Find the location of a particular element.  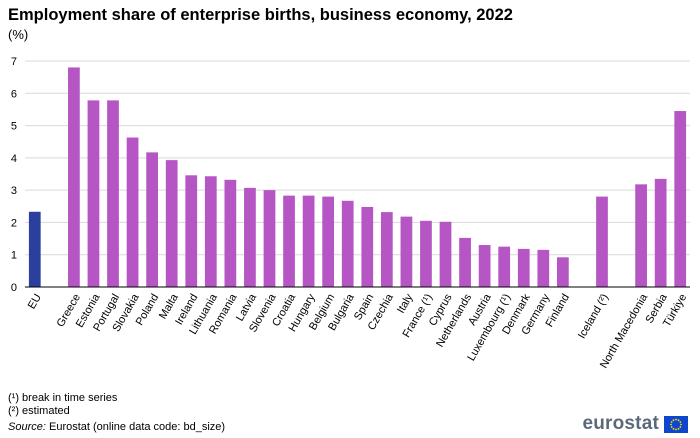

x-tick-label: EU is located at coordinates (35, 301).